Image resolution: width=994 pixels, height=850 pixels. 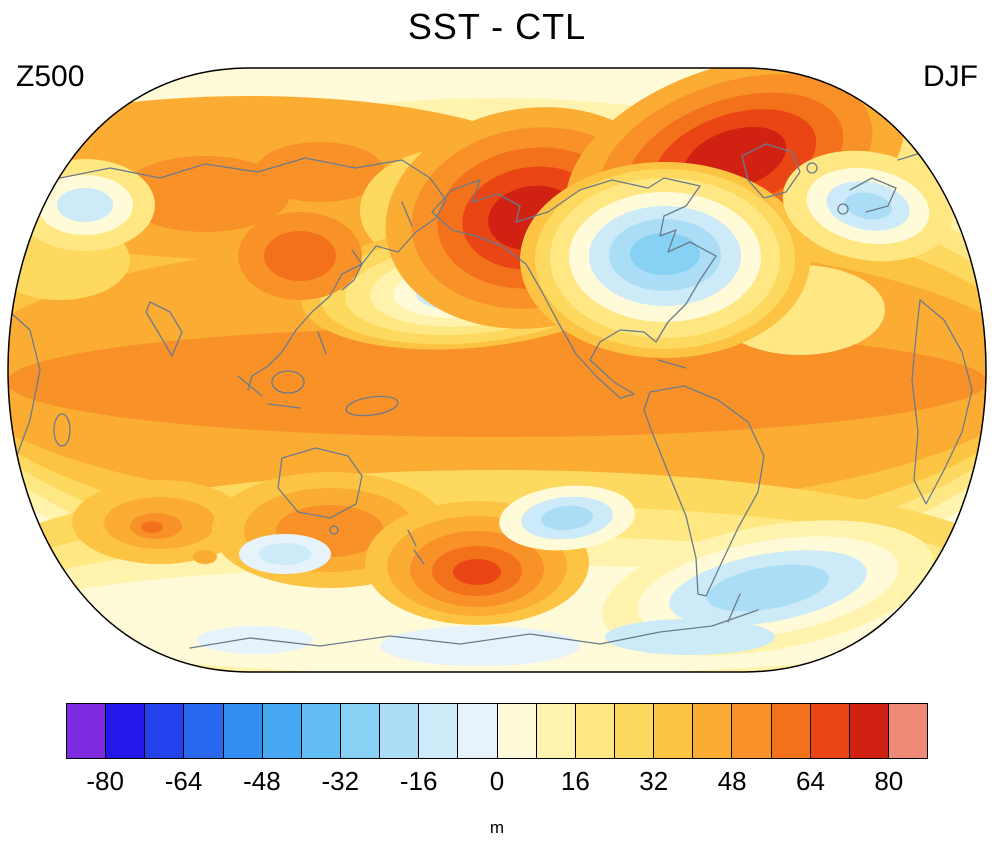 What do you see at coordinates (416, 547) in the screenshot?
I see `coast-new-zealand` at bounding box center [416, 547].